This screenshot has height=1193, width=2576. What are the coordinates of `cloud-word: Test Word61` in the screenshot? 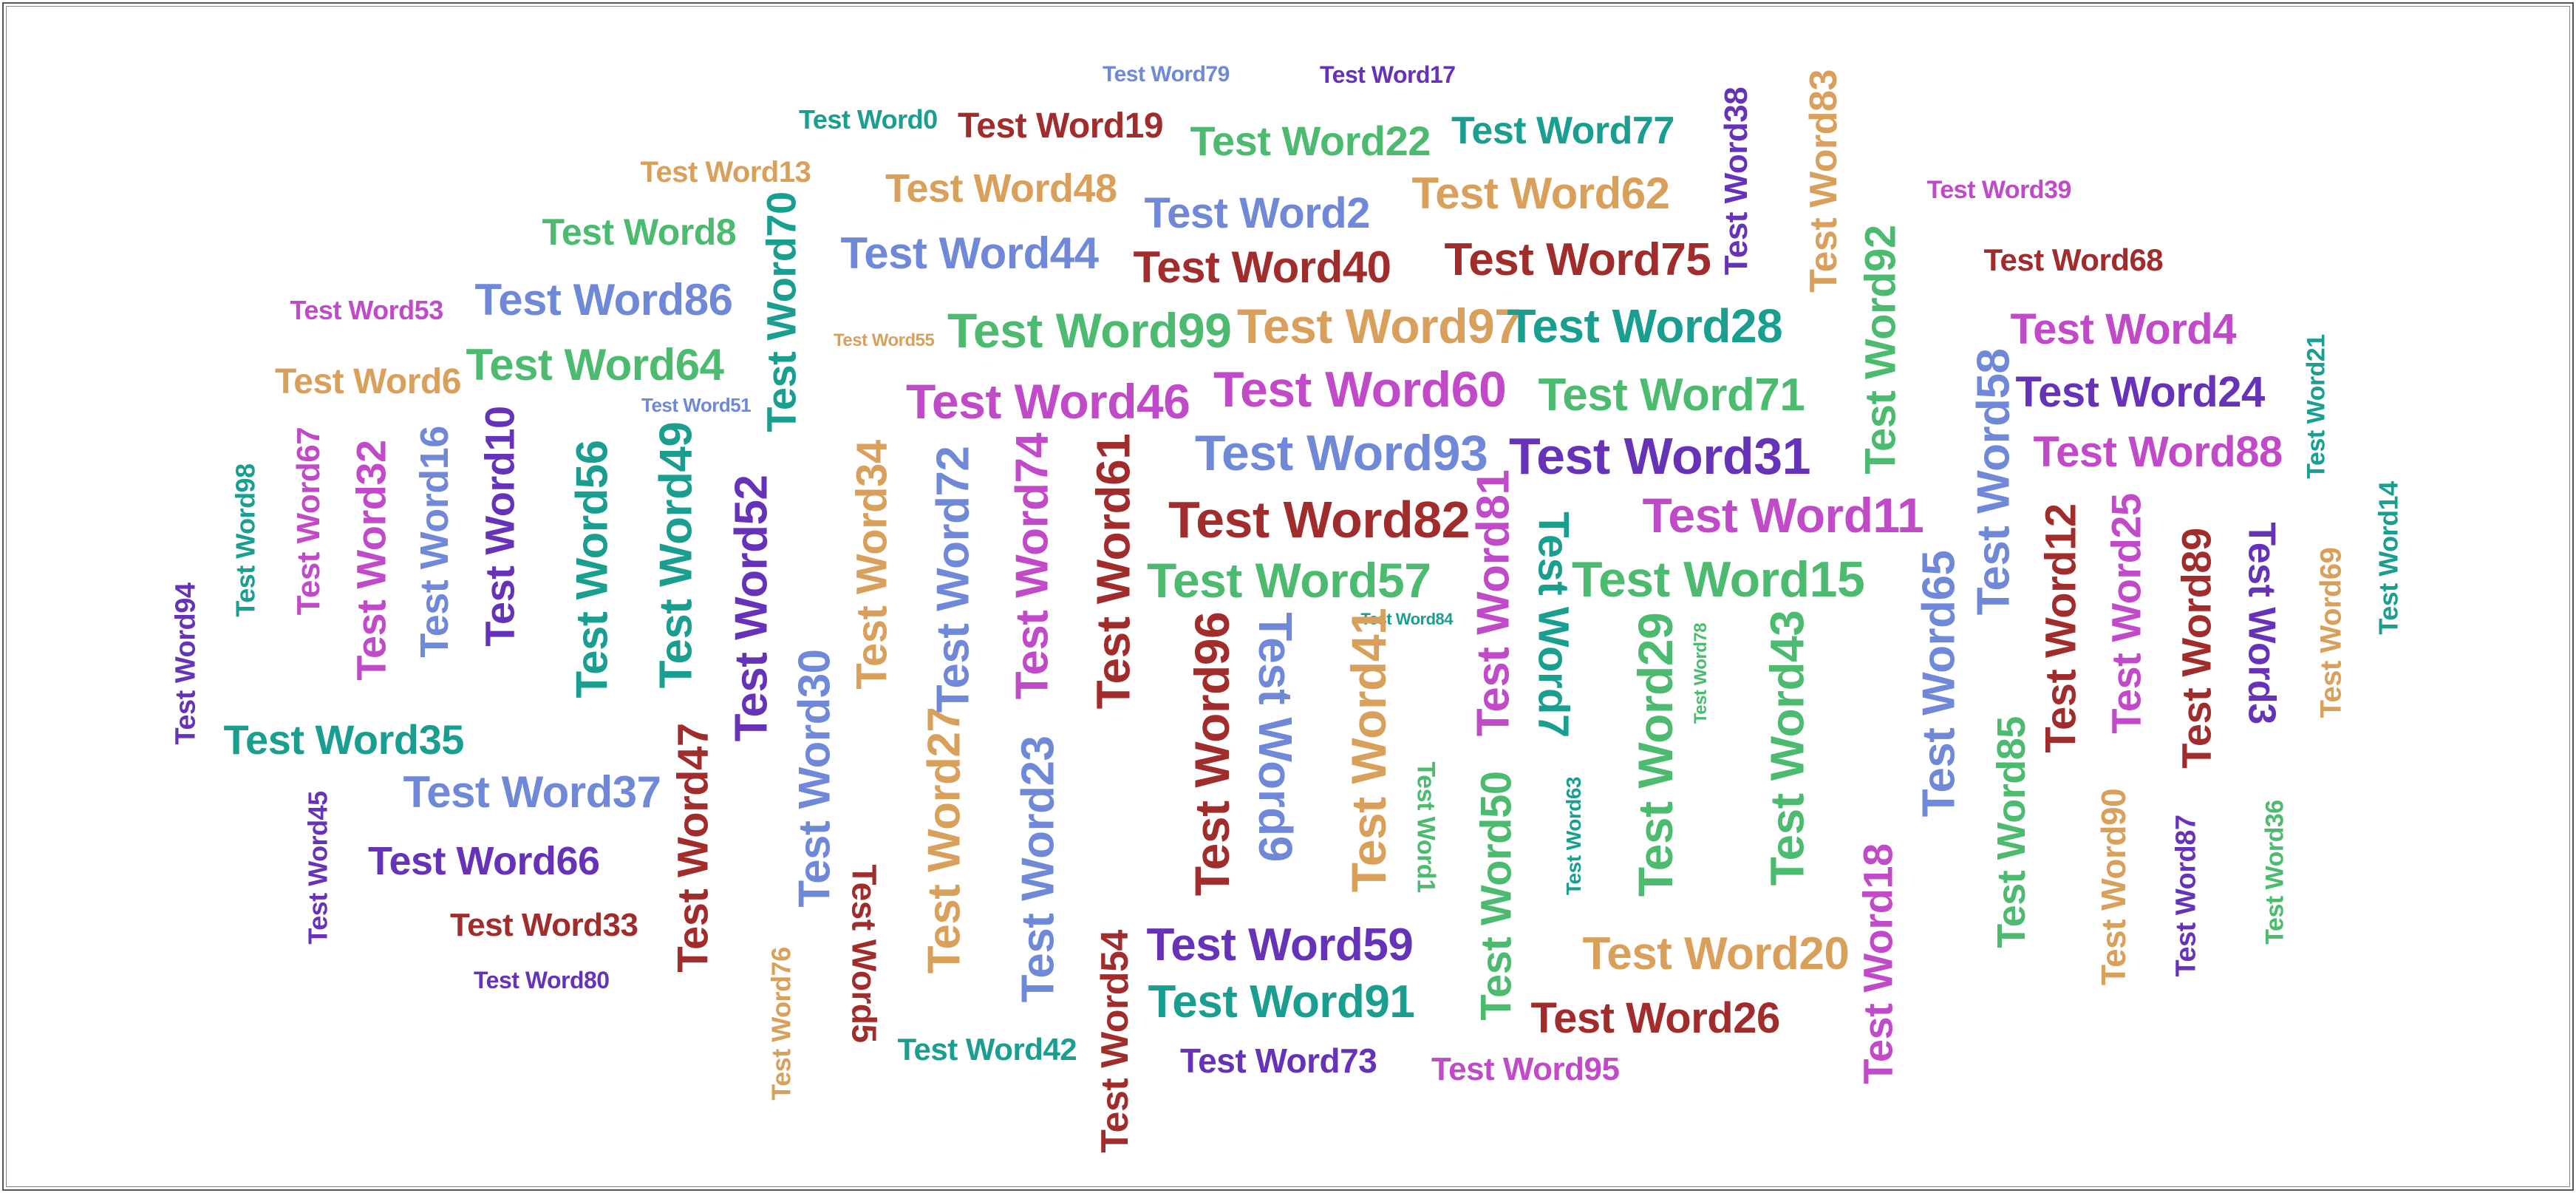 It's located at (1112, 572).